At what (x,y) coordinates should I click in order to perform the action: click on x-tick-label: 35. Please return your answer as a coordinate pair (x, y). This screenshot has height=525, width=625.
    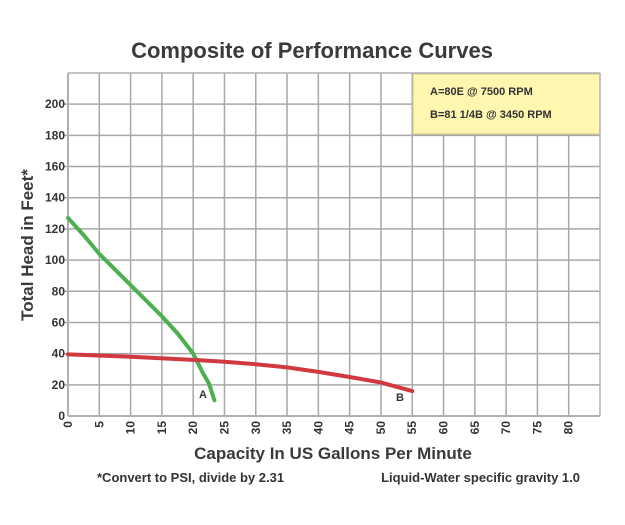
    Looking at the image, I should click on (287, 428).